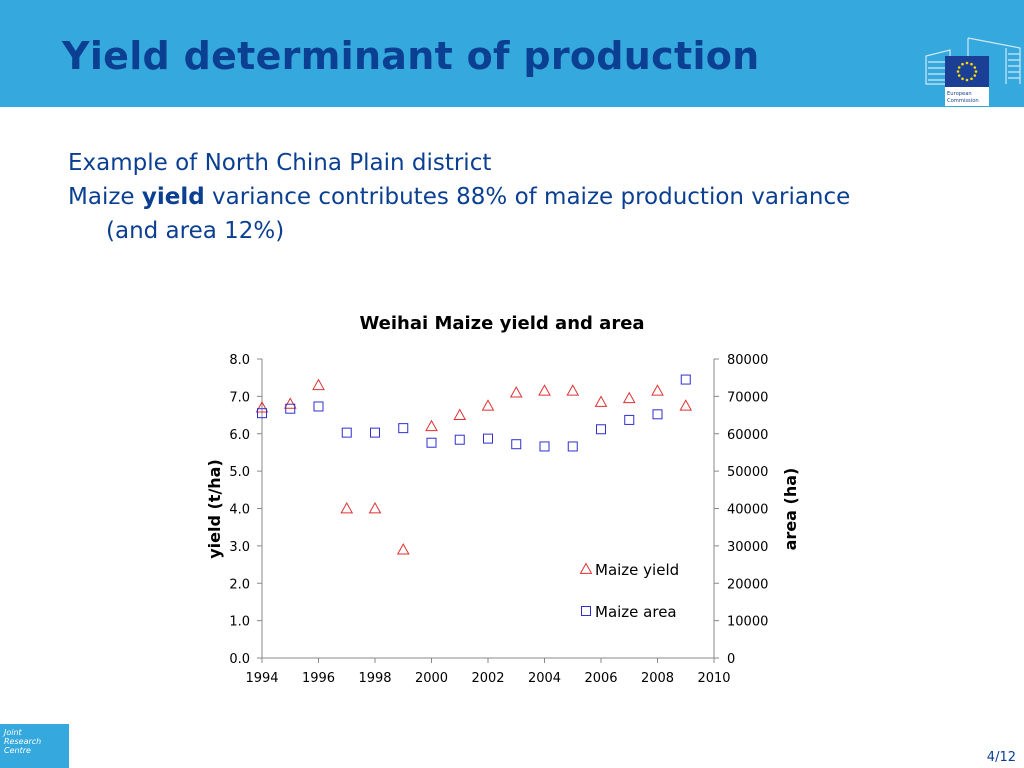 The height and width of the screenshot is (768, 1024). What do you see at coordinates (600, 678) in the screenshot?
I see `x-tick-label: 2006` at bounding box center [600, 678].